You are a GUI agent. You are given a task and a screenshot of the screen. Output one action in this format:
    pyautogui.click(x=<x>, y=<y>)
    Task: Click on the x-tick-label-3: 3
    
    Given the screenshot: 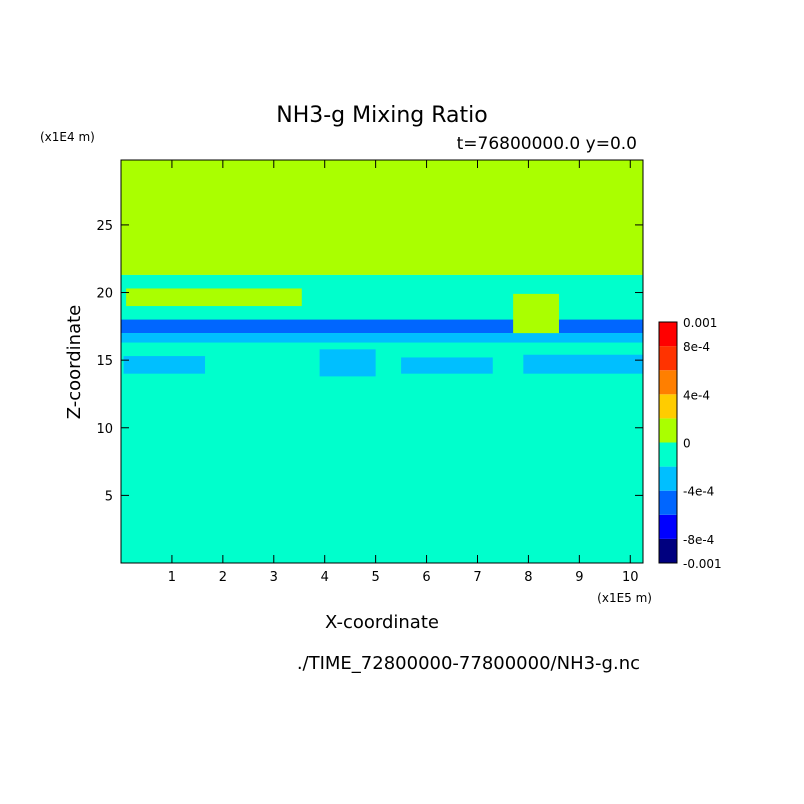 What is the action you would take?
    pyautogui.click(x=274, y=577)
    